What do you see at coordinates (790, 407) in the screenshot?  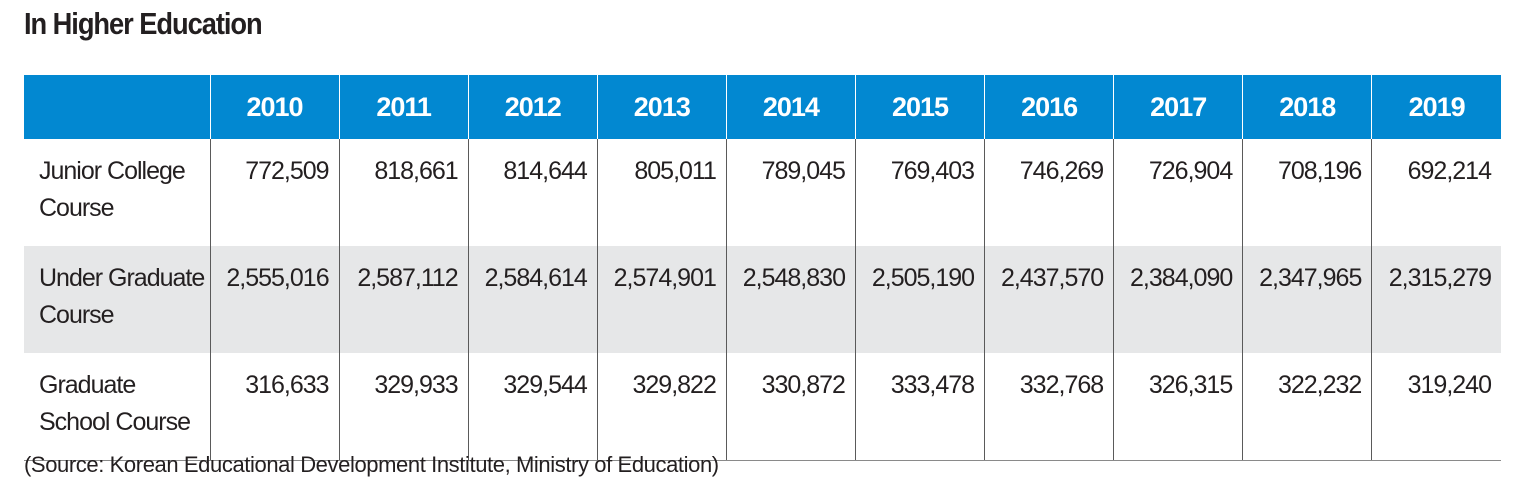 I see `table-cell: 330,872` at bounding box center [790, 407].